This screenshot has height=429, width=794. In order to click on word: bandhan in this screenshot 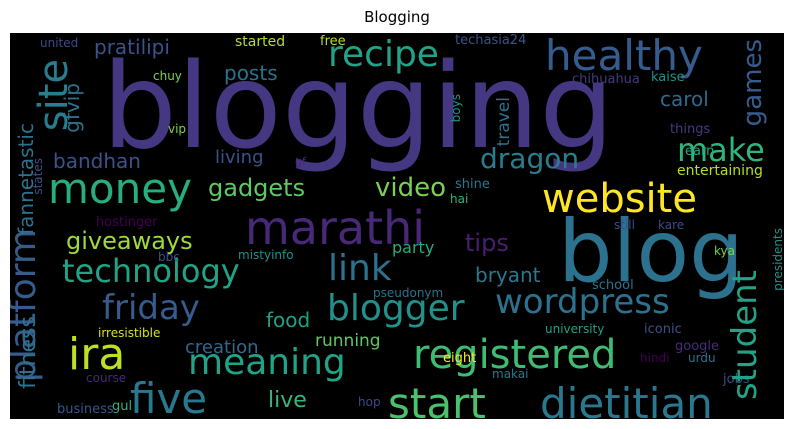, I will do `click(97, 161)`.